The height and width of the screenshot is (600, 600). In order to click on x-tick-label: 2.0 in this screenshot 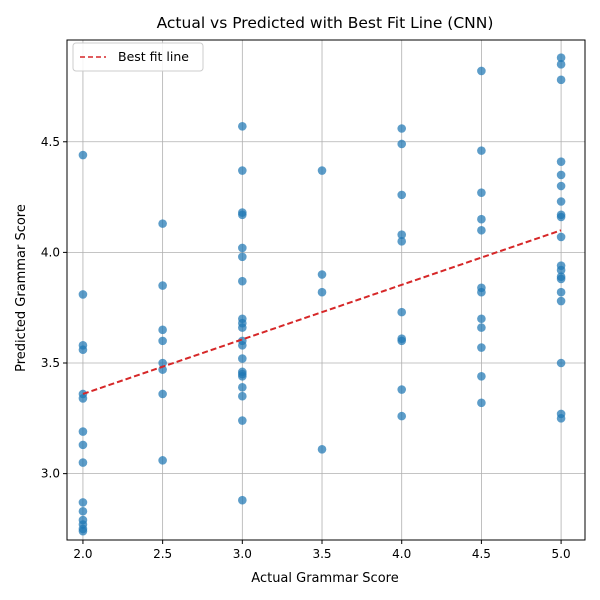, I will do `click(82, 554)`.